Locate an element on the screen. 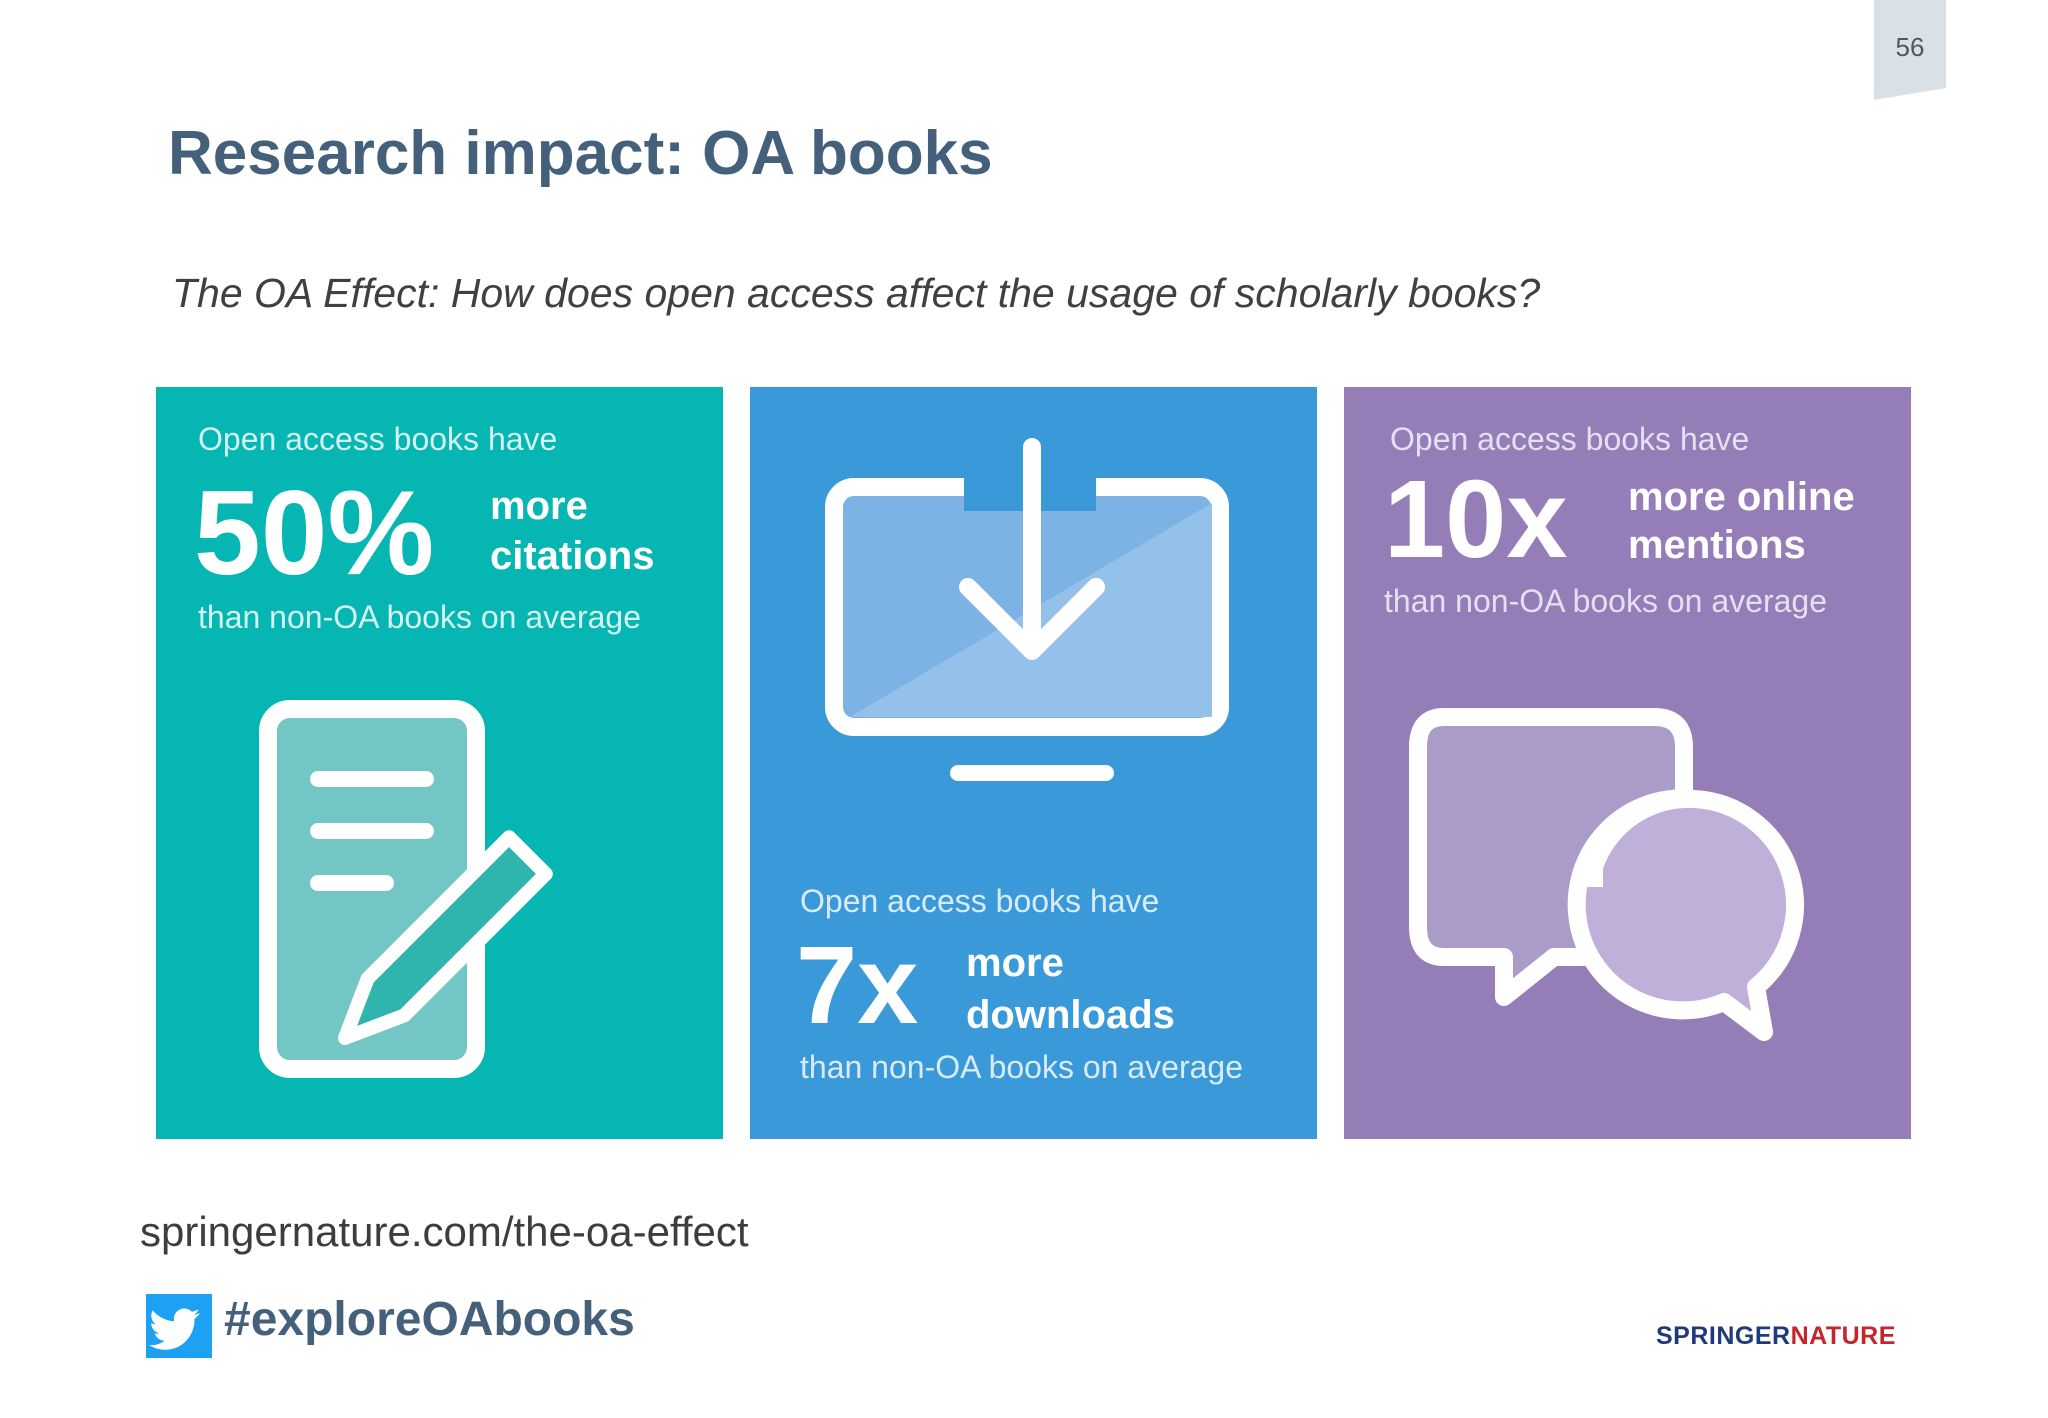  speech-bubbles-icon is located at coordinates (1606, 874).